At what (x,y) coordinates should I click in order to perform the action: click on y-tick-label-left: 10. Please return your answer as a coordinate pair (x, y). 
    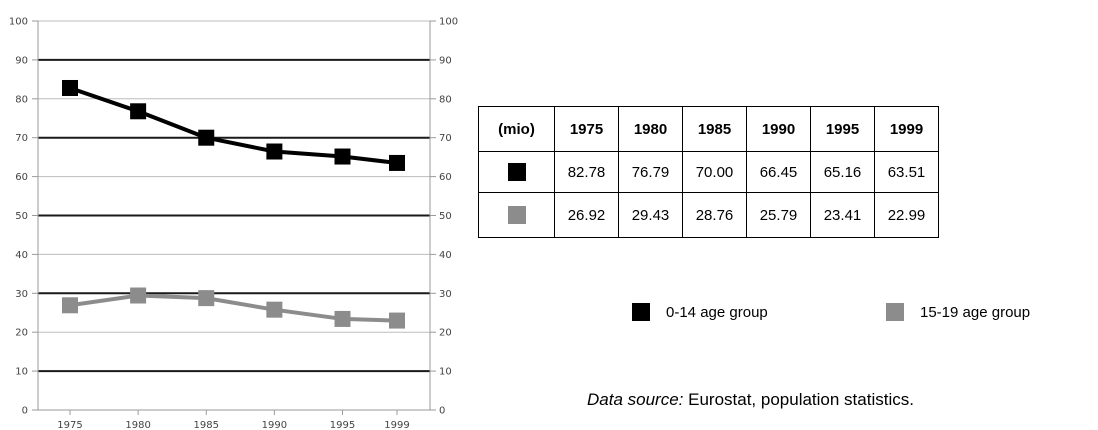
    Looking at the image, I should click on (21, 372).